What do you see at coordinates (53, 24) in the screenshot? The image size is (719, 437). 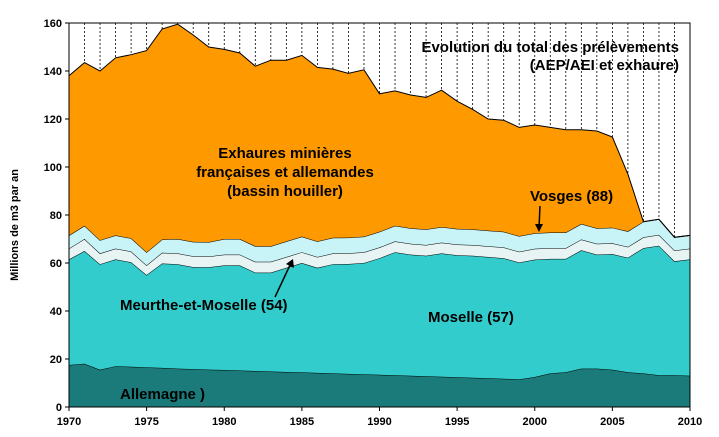 I see `y-tick-label: 160` at bounding box center [53, 24].